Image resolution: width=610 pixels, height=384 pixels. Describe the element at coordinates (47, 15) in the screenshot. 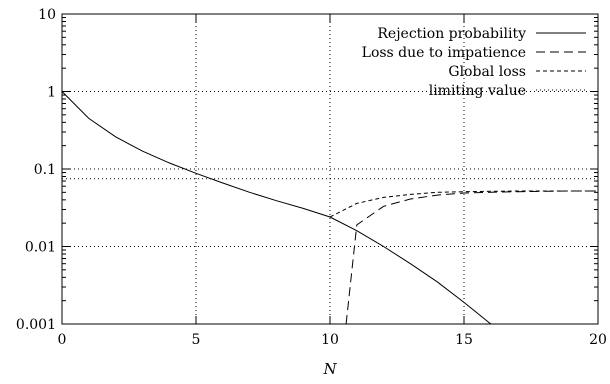

I see `y-tick-label: 10` at that location.